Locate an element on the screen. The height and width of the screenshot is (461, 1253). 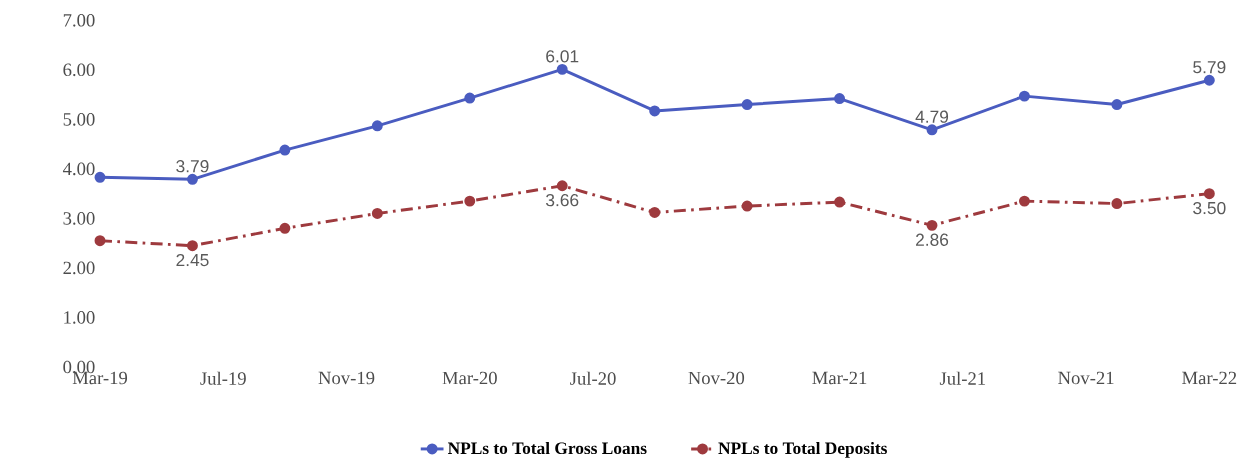
data-label: 3.50 is located at coordinates (1209, 208).